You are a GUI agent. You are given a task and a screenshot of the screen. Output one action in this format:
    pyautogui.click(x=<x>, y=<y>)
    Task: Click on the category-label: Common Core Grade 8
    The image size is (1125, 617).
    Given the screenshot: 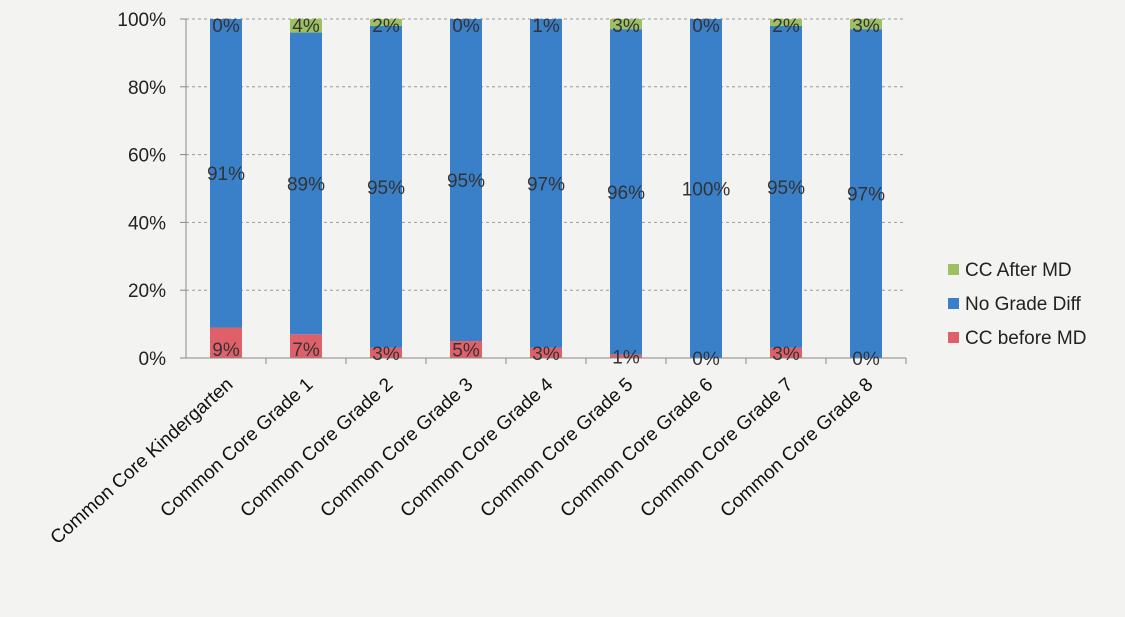 What is the action you would take?
    pyautogui.click(x=797, y=448)
    